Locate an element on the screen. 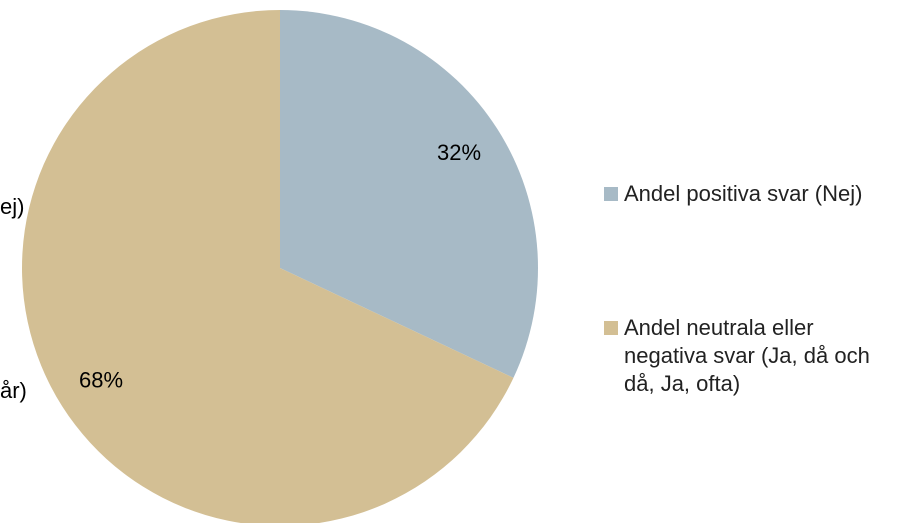 The height and width of the screenshot is (523, 898). legend-label: Andel positiva svar (Nej) is located at coordinates (743, 193).